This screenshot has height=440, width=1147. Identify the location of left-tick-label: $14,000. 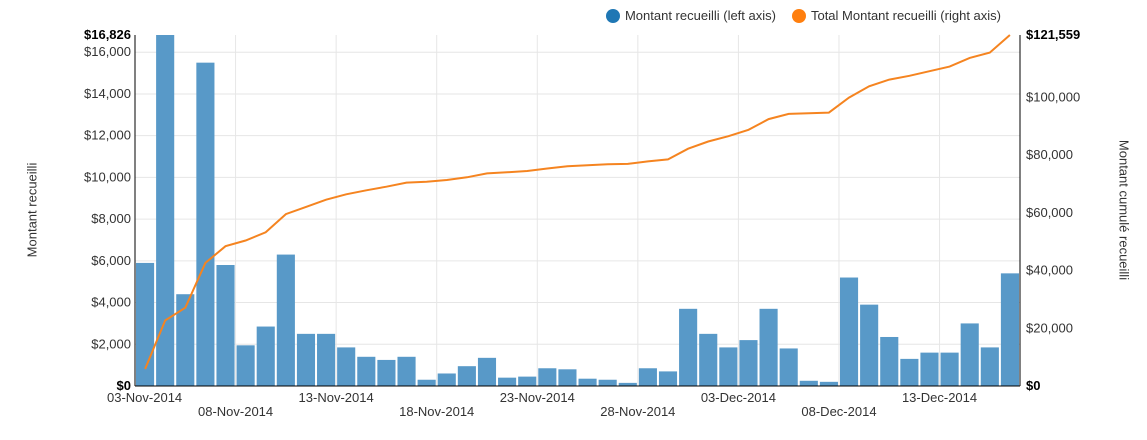
(107, 93).